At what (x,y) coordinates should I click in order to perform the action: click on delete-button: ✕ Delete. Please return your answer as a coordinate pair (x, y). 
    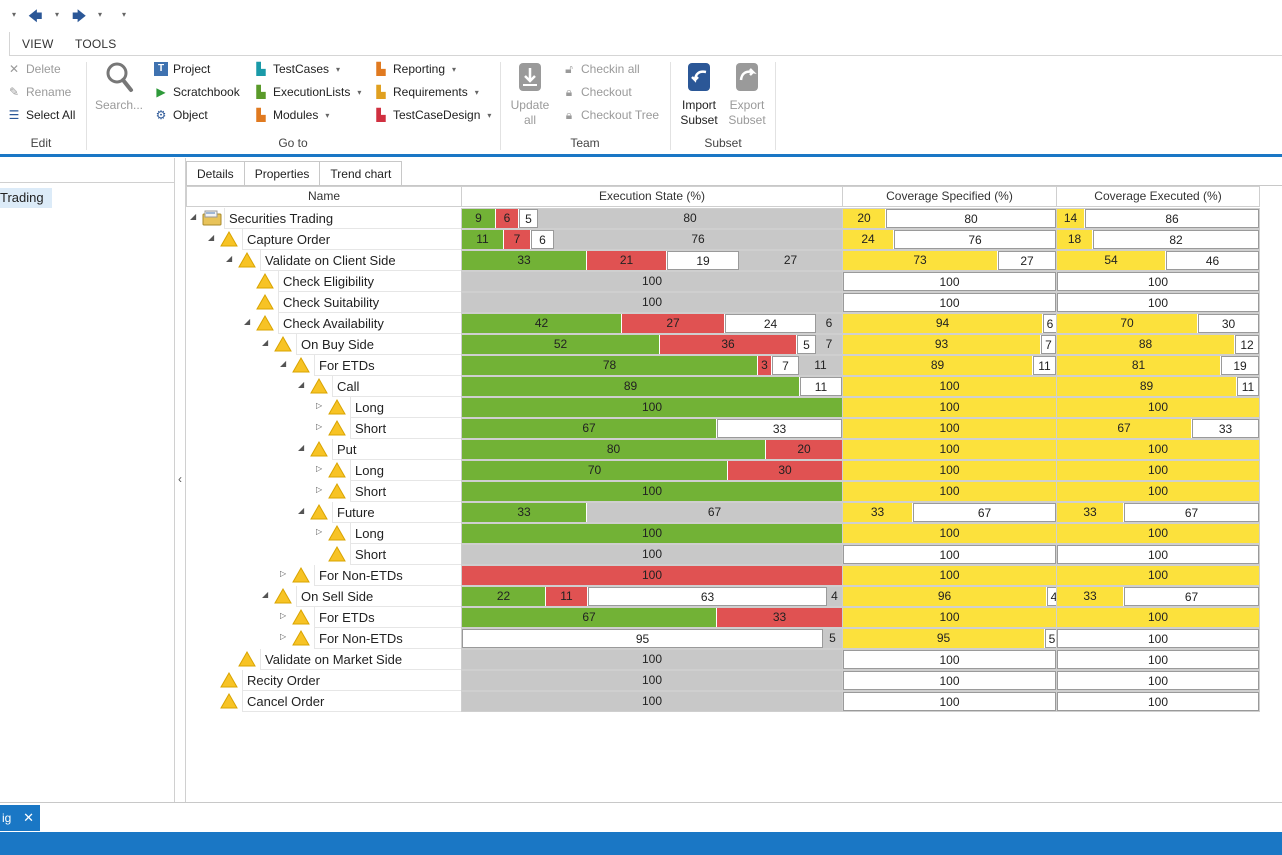
    Looking at the image, I should click on (34, 69).